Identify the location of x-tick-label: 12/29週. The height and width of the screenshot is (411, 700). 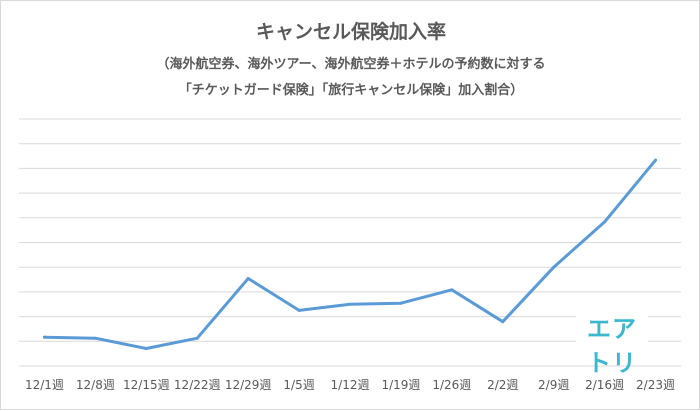
(248, 385).